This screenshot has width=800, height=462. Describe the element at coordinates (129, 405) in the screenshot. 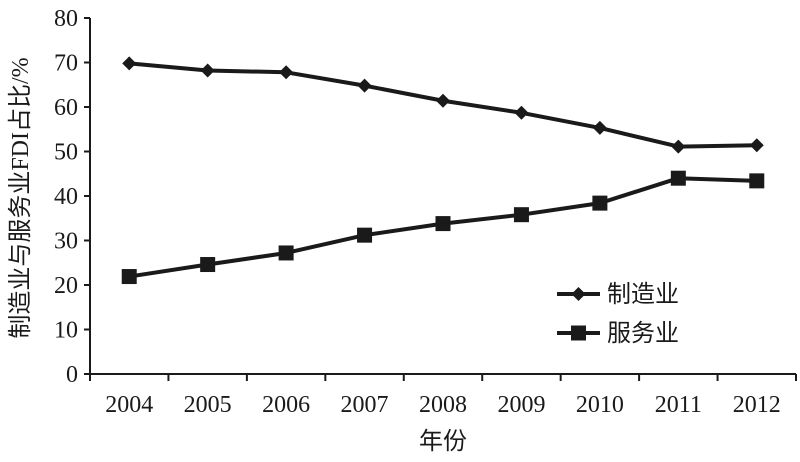

I see `x-tick-label: 2004` at that location.